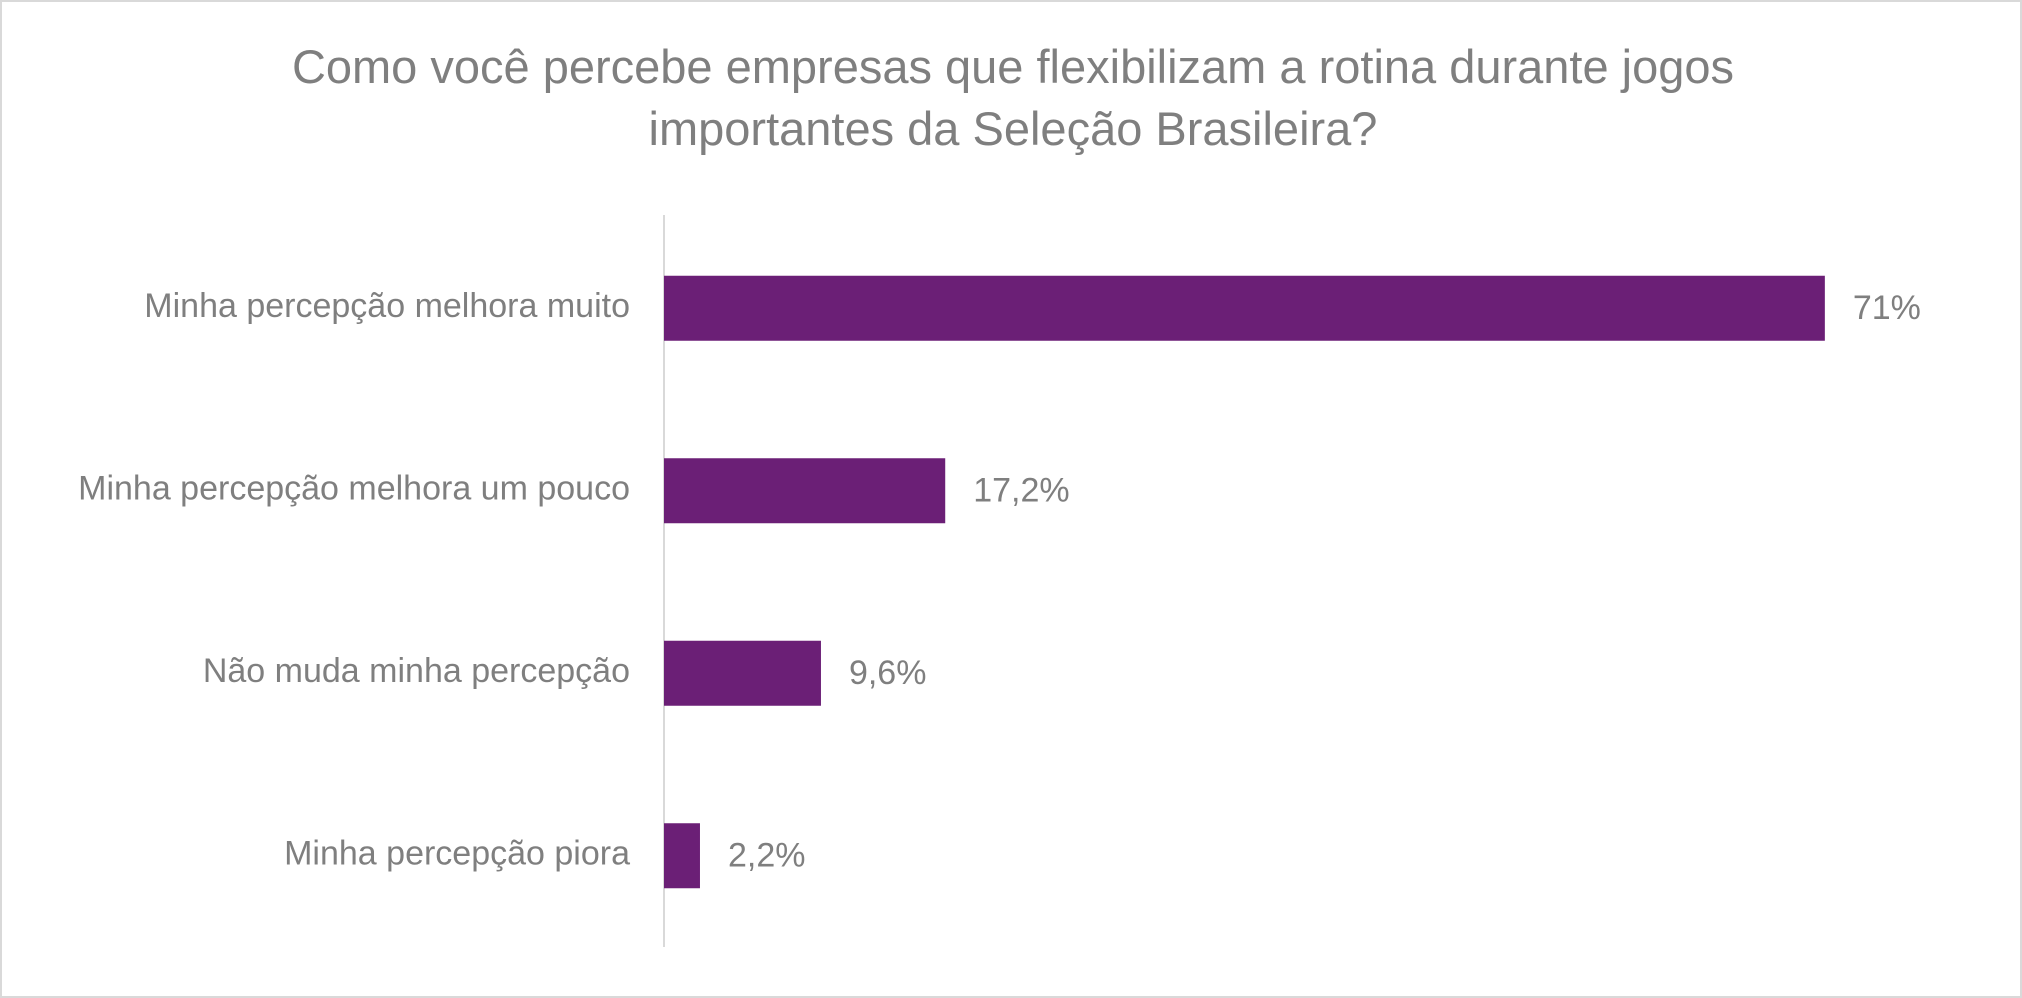 The image size is (2022, 998). Describe the element at coordinates (767, 856) in the screenshot. I see `value-label: 2,2%` at that location.